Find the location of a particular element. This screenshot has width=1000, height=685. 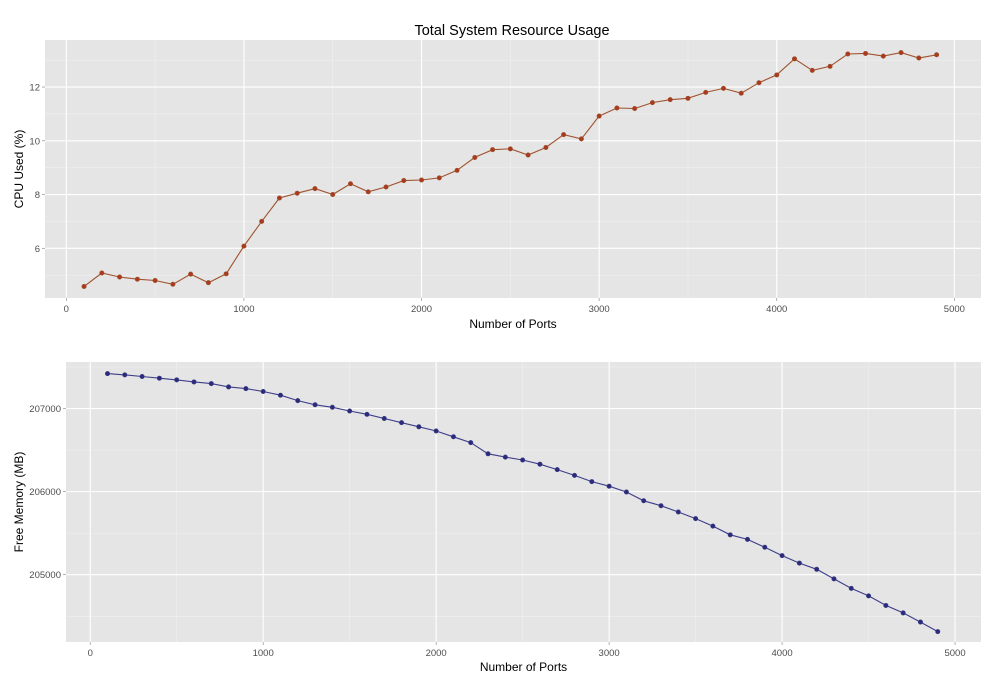

mem-x-tick-label: 2000 is located at coordinates (436, 653).